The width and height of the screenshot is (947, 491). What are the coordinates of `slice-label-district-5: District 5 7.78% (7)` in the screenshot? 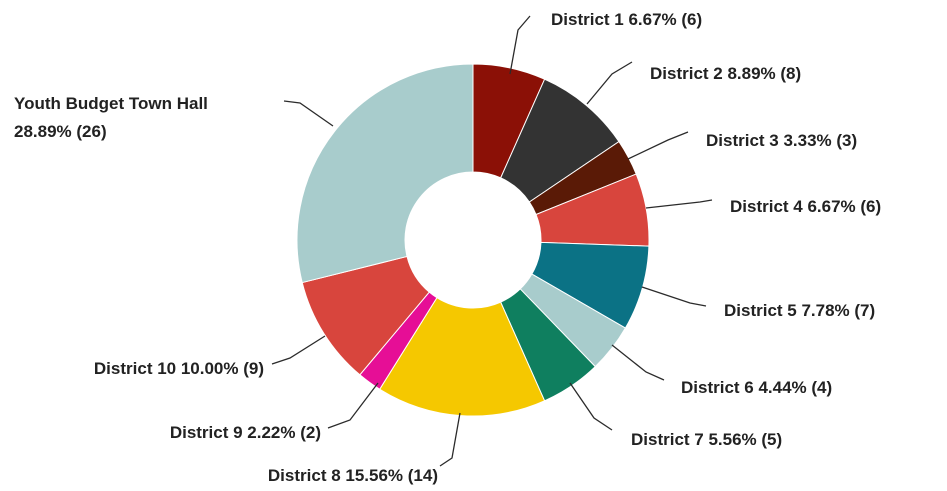 It's located at (799, 310).